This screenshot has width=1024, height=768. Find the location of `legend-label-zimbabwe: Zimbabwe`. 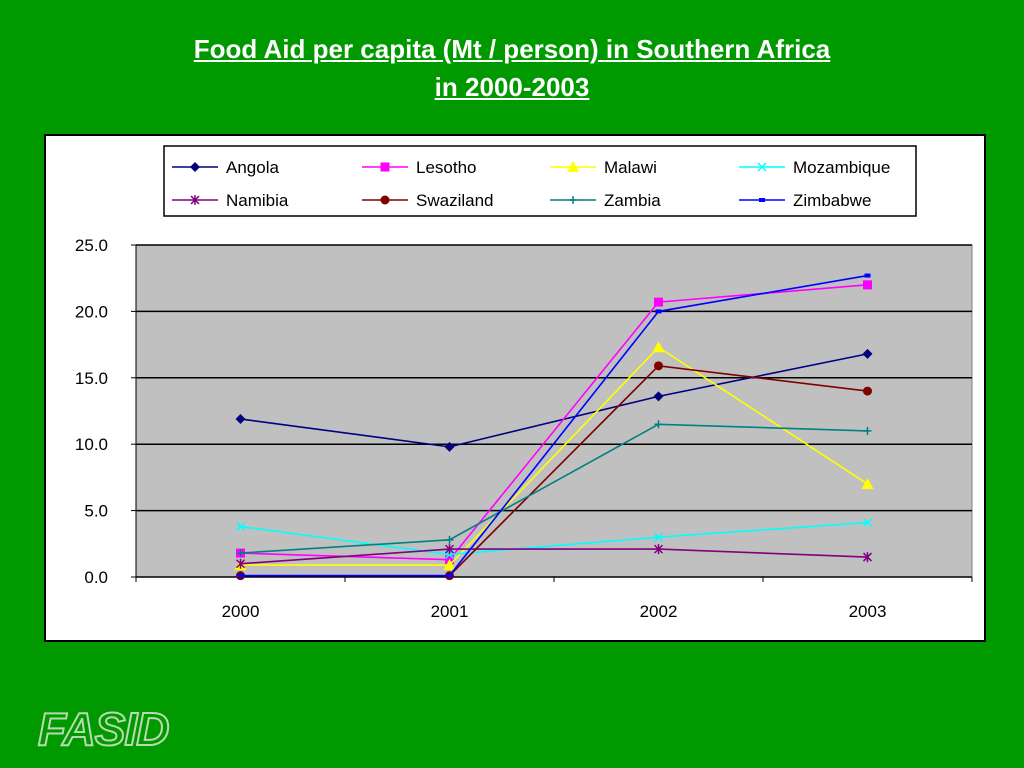

legend-label-zimbabwe: Zimbabwe is located at coordinates (832, 200).